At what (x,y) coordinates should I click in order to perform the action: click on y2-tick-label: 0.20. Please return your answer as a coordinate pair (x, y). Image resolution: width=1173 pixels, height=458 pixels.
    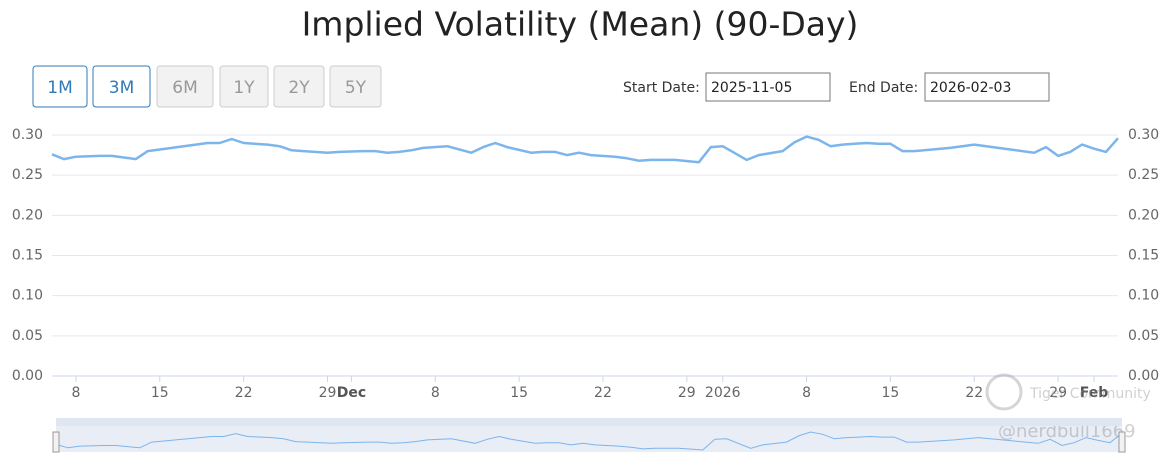
    Looking at the image, I should click on (1143, 215).